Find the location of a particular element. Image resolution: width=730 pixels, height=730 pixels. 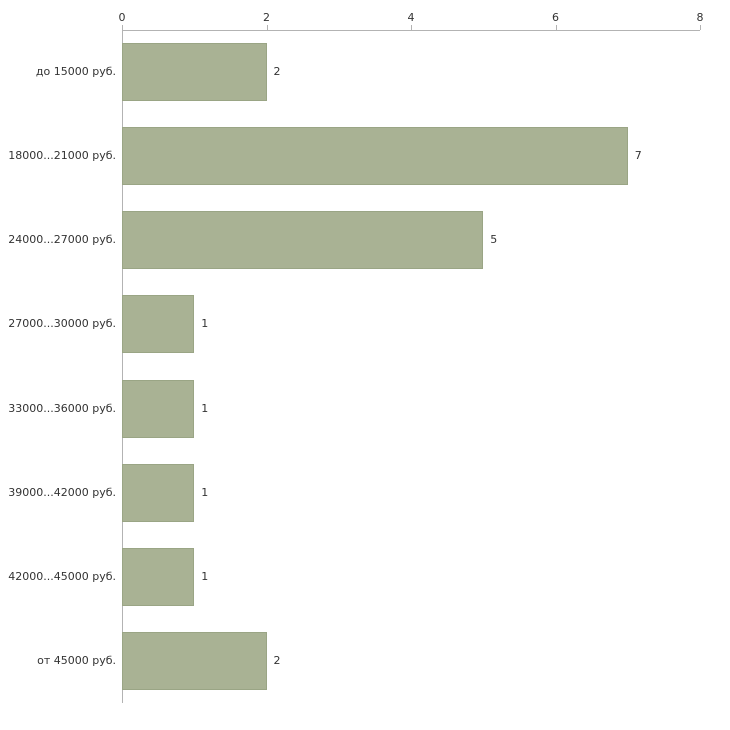

category-label: 27000...30000 руб. is located at coordinates (62, 324).